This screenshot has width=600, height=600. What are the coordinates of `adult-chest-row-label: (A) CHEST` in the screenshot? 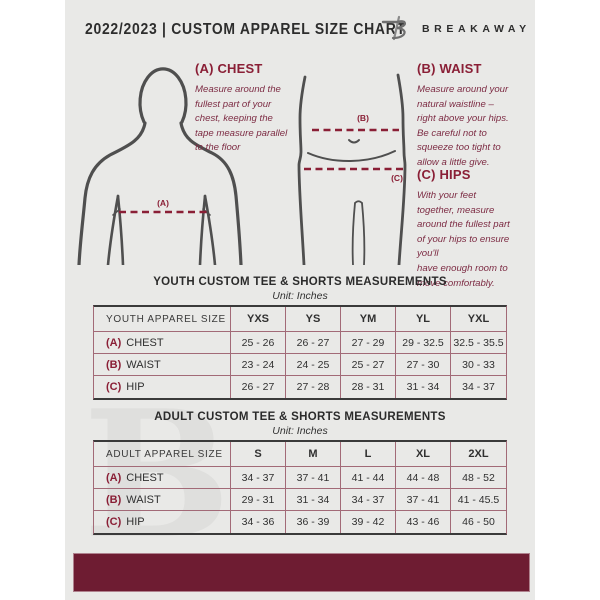 It's located at (162, 478).